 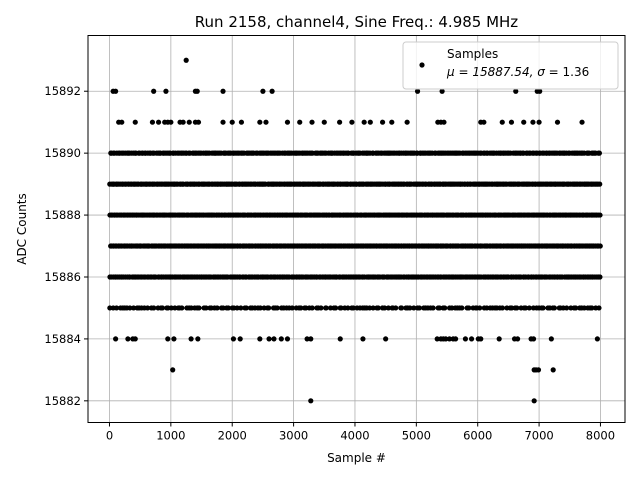 What do you see at coordinates (472, 54) in the screenshot?
I see `legend-label: Samples` at bounding box center [472, 54].